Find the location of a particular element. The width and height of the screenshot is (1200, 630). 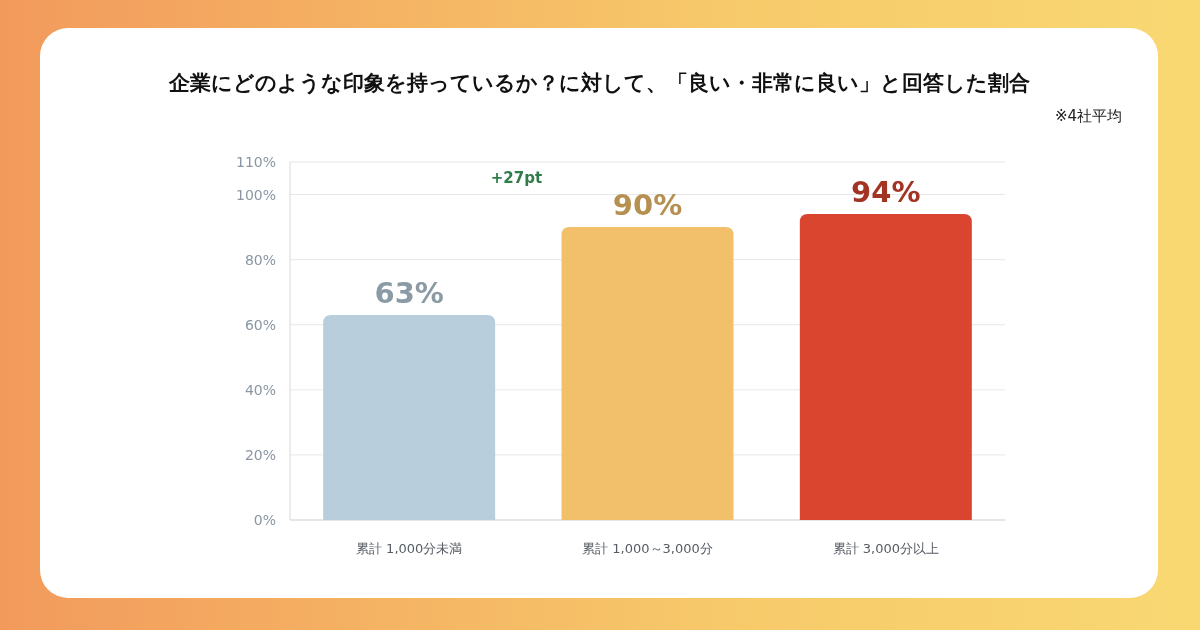

x-tick-label: 累計 3,000分以上 is located at coordinates (886, 548).